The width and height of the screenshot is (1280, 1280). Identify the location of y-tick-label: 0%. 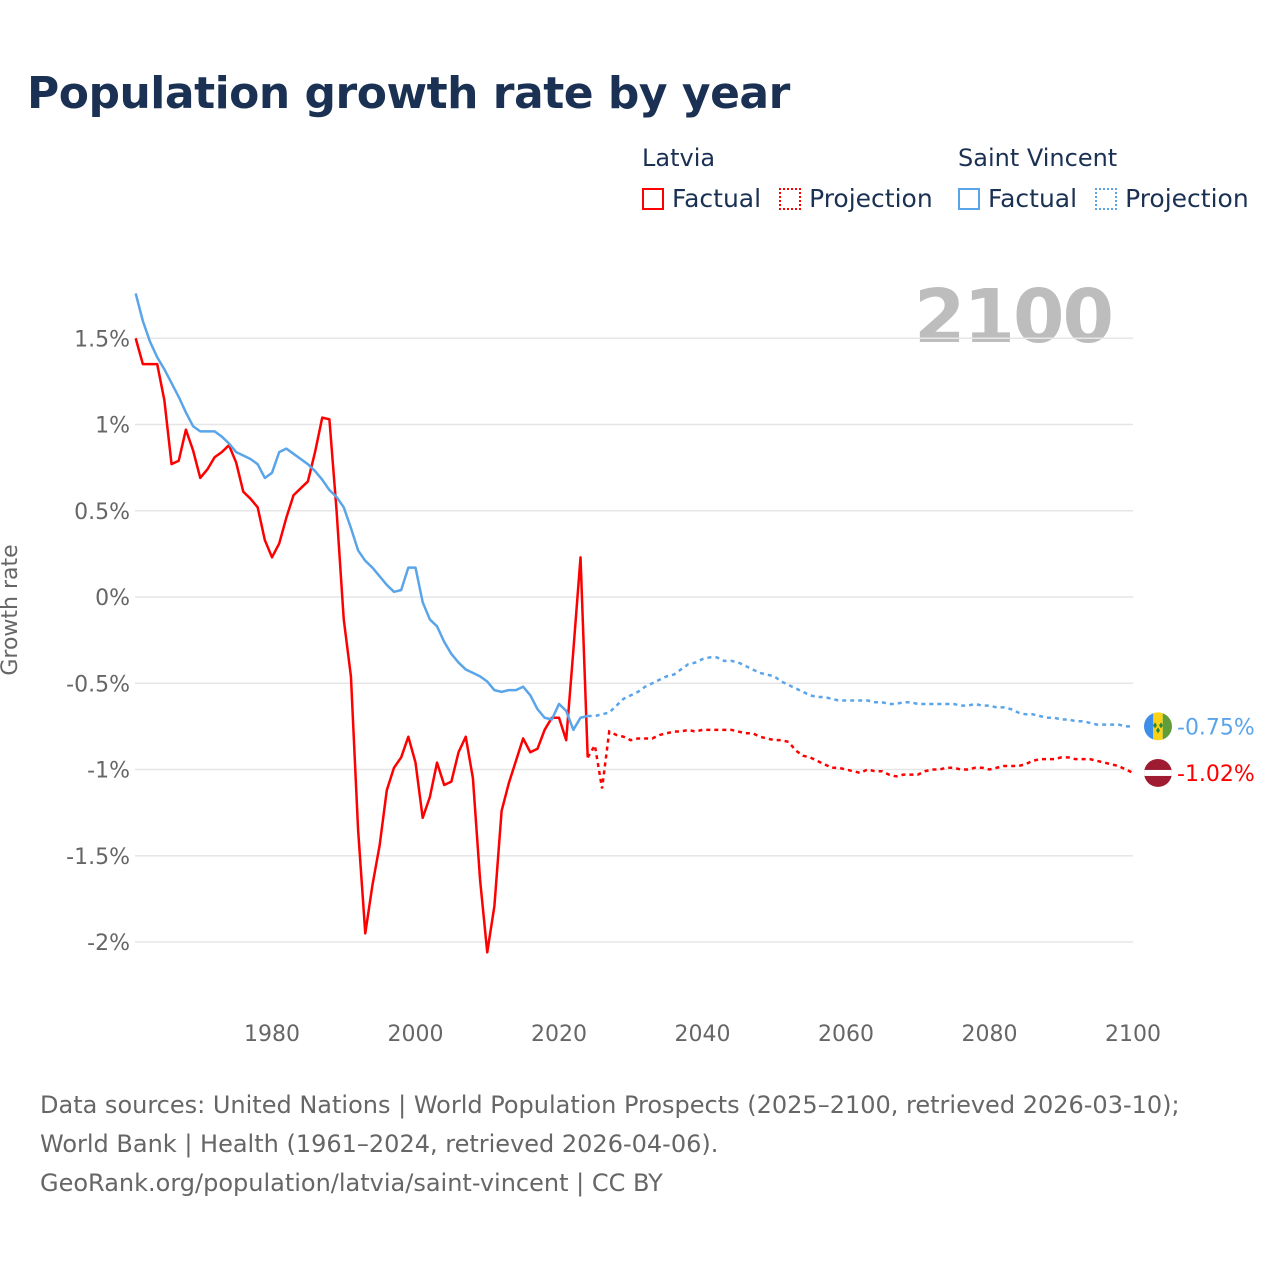
(112, 598).